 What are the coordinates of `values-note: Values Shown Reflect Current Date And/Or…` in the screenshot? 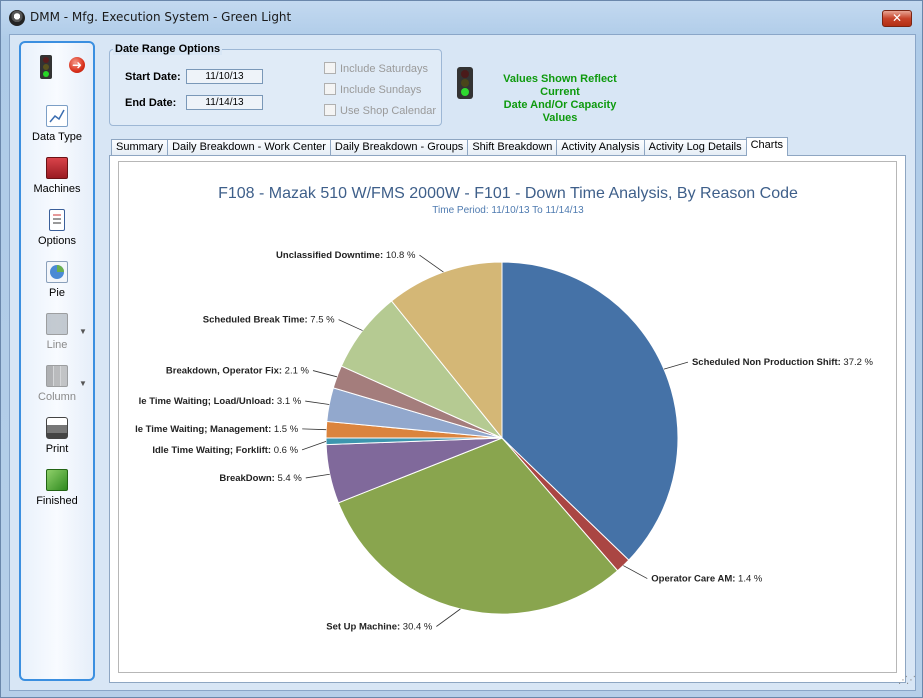 It's located at (560, 99).